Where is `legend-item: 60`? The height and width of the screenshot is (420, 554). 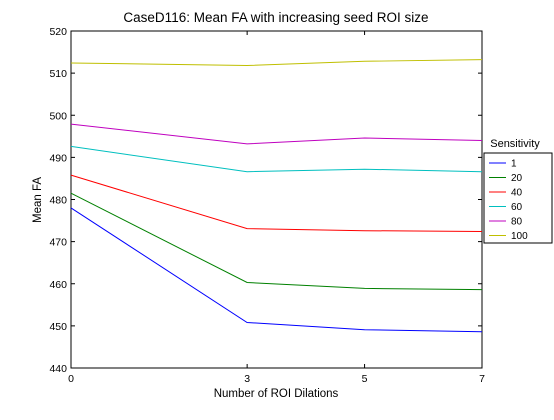 legend-item: 60 is located at coordinates (506, 207).